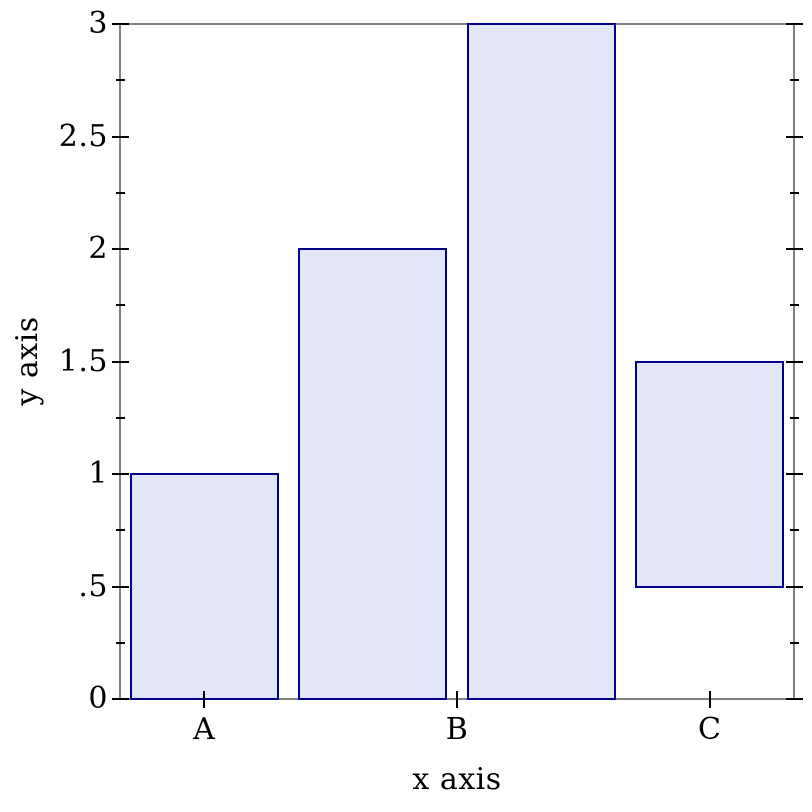  Describe the element at coordinates (204, 699) in the screenshot. I see `x-tick-A` at that location.